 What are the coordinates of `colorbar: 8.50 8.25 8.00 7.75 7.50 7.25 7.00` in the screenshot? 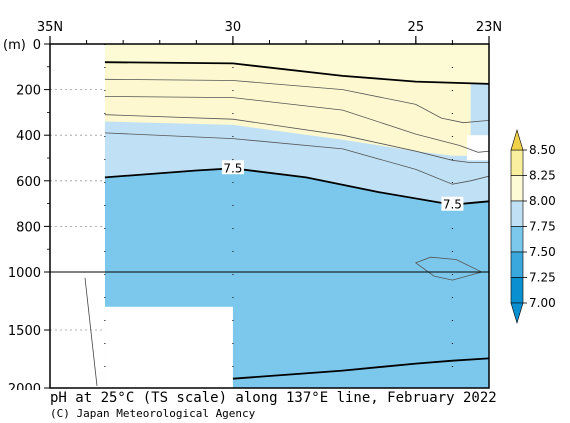 It's located at (533, 226).